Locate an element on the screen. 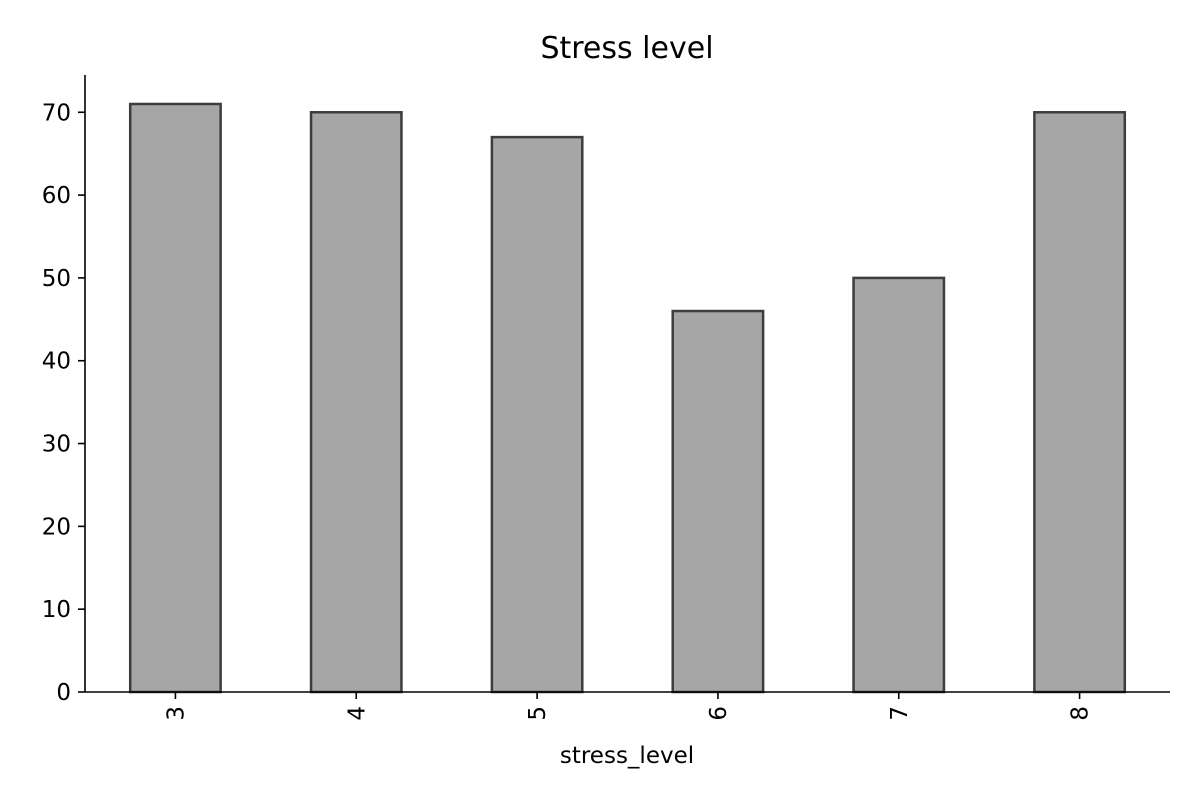  y-tick-label: 30 is located at coordinates (56, 445).